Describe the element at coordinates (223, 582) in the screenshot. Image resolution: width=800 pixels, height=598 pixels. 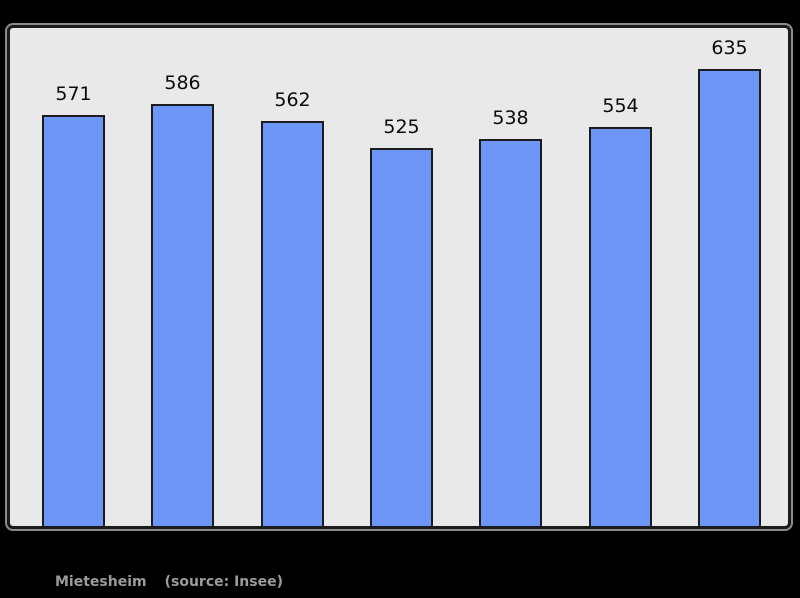
I see `caption-source: (source: Insee)` at that location.